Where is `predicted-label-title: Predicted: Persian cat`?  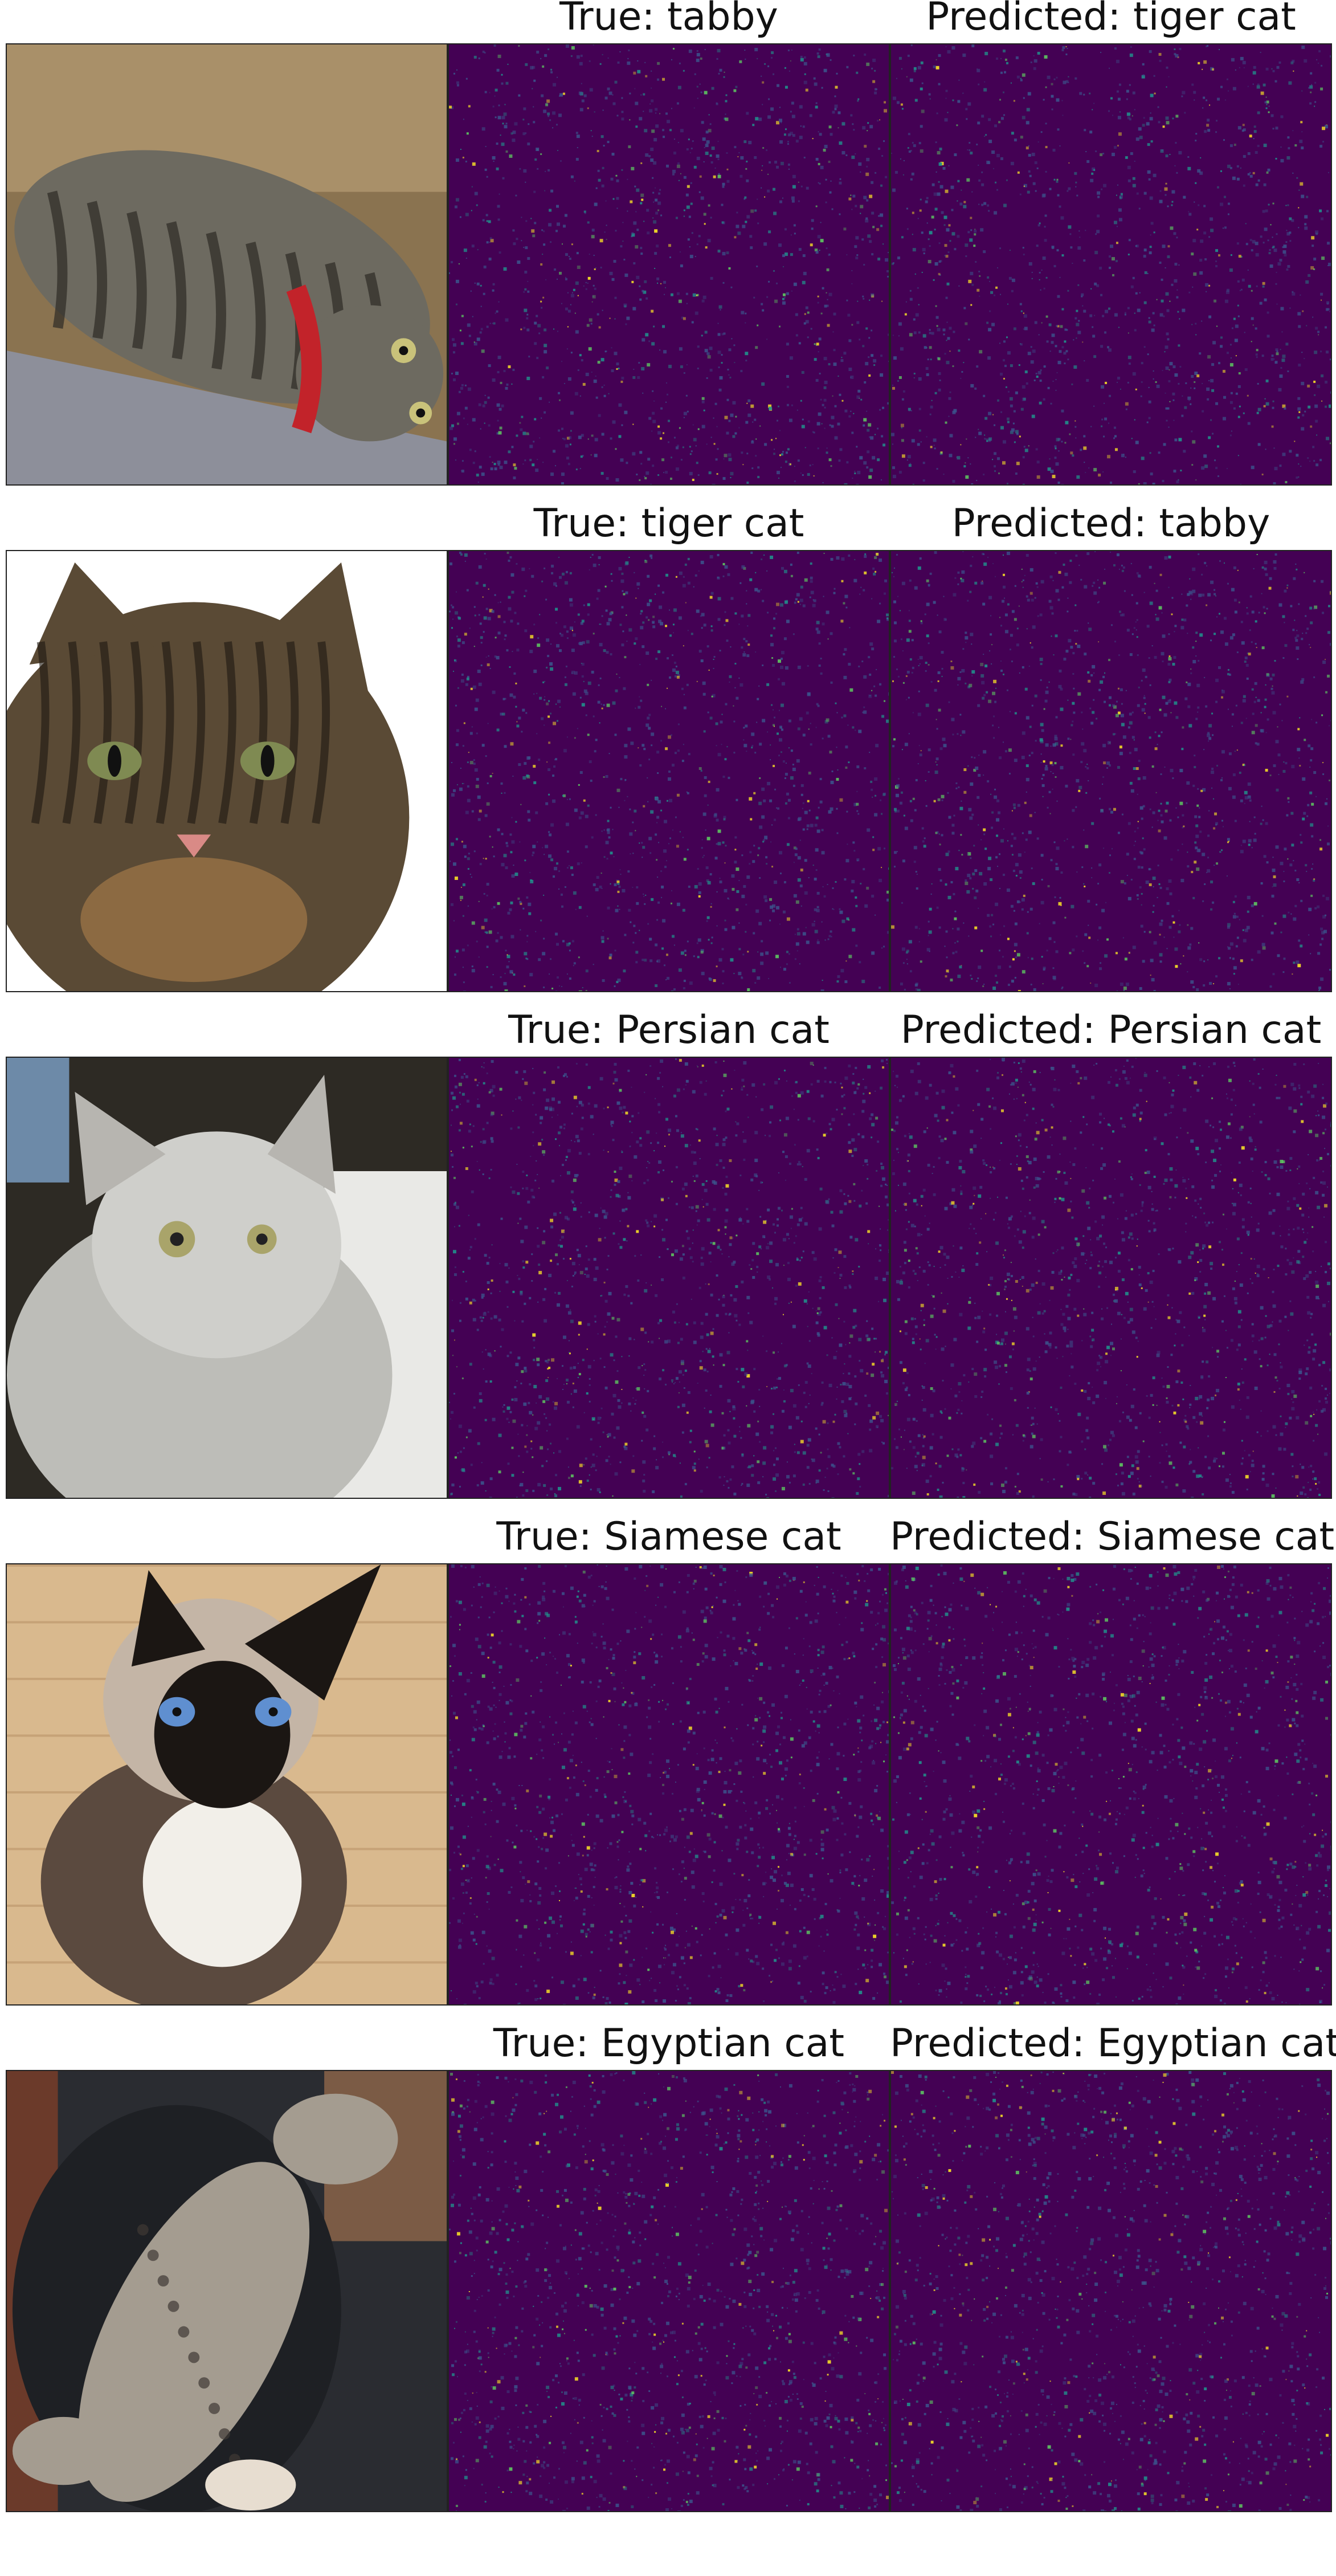 predicted-label-title: Predicted: Persian cat is located at coordinates (1111, 1030).